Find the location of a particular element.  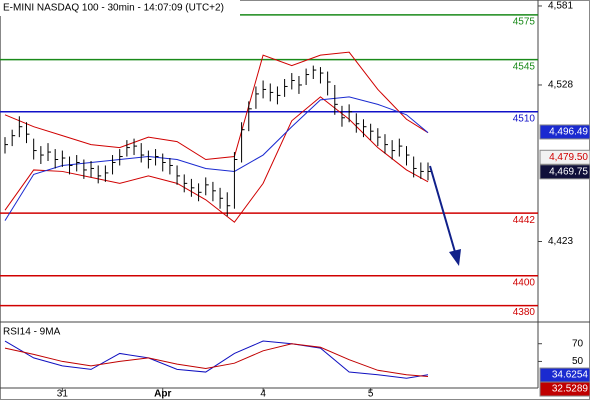

x-tick-label: 4 is located at coordinates (263, 394).